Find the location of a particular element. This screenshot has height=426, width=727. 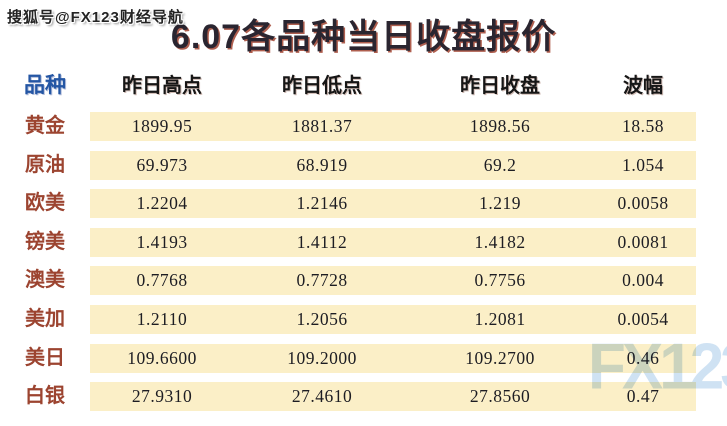

cell-range: 0.0081 is located at coordinates (643, 242).